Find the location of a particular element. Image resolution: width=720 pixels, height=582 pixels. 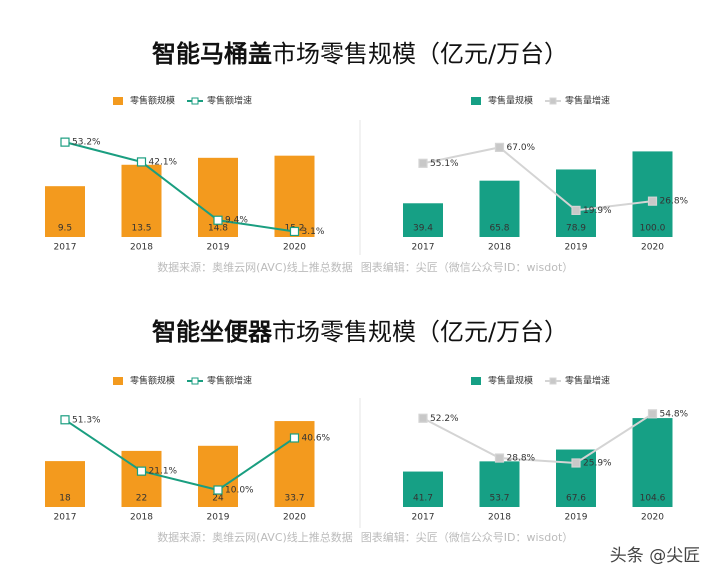

line-value-label: 19.9% is located at coordinates (597, 211).